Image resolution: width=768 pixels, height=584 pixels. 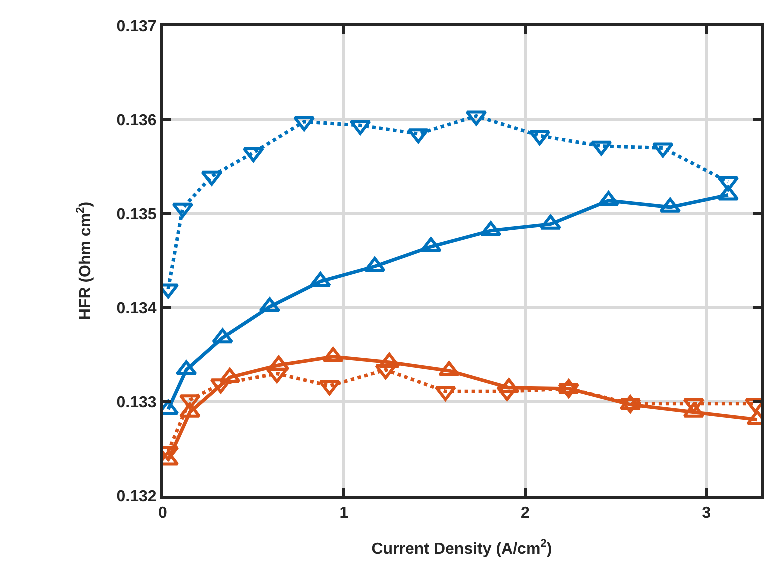 I want to click on y-tick-label: 0.136, so click(x=136, y=121).